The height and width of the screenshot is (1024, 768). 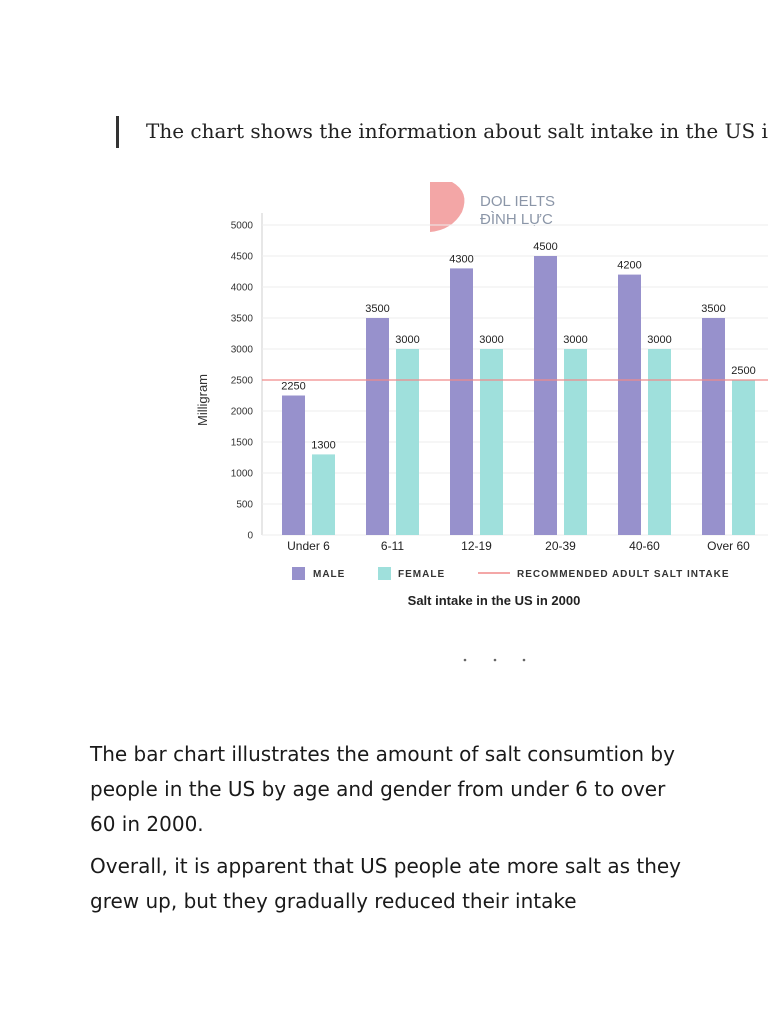 What do you see at coordinates (517, 201) in the screenshot?
I see `logo-line-1: DOL IELTS` at bounding box center [517, 201].